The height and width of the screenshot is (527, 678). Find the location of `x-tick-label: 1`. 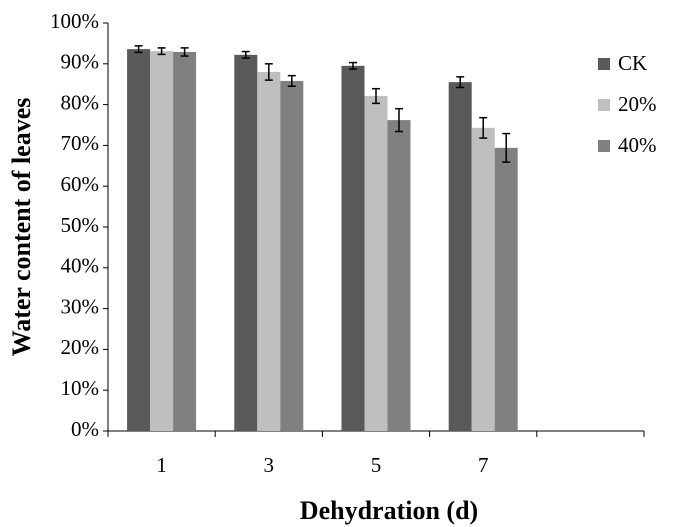

x-tick-label: 1 is located at coordinates (161, 465).